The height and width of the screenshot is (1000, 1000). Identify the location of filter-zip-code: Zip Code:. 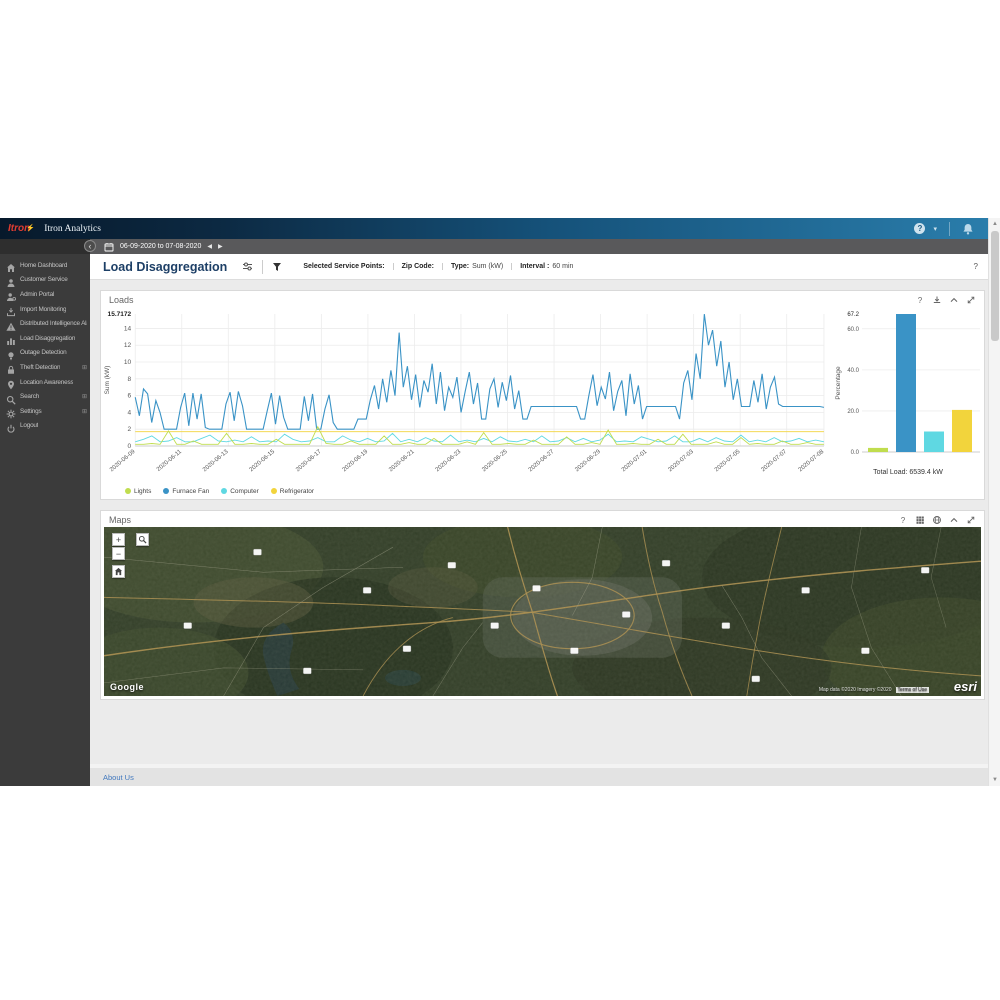
(418, 266).